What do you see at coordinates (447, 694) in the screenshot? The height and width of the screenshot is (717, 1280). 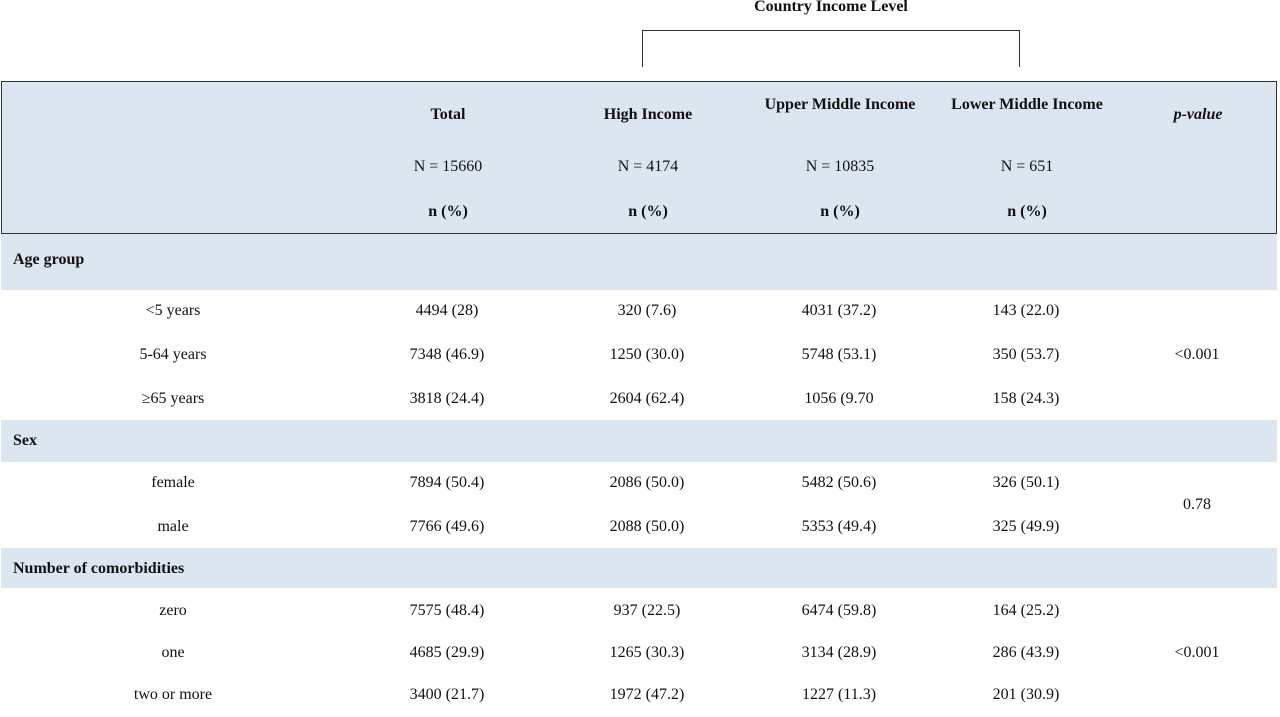 I see `cell-total: 3400 (21.7)` at bounding box center [447, 694].